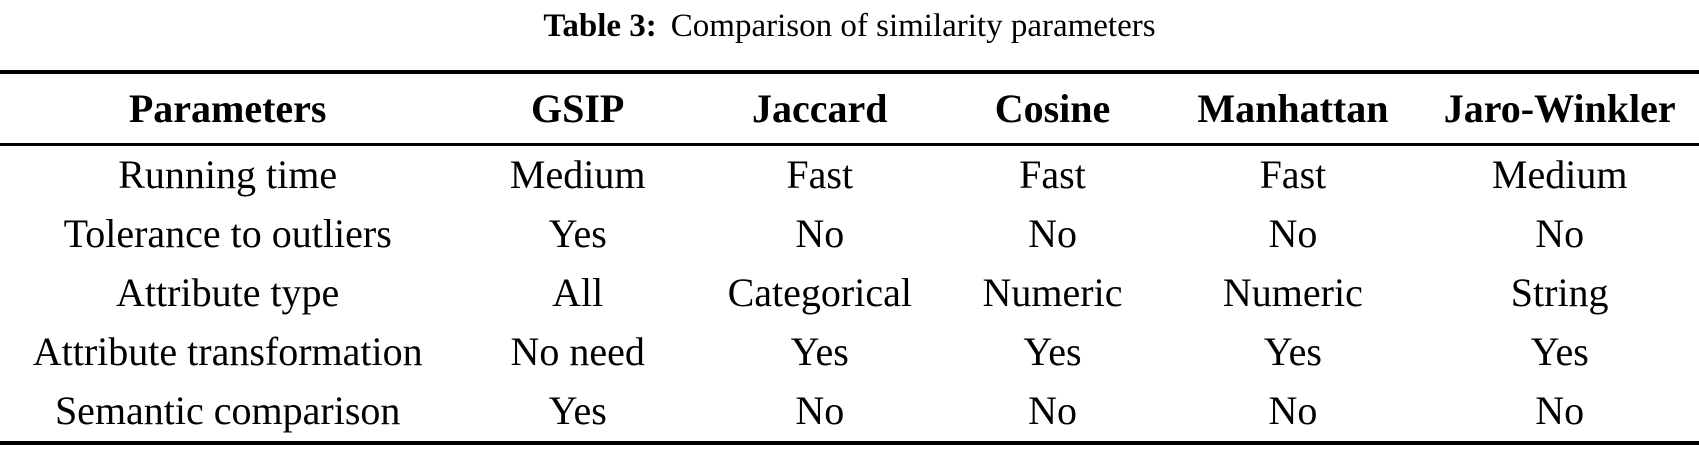 The image size is (1699, 457). I want to click on table-row: Tolerance to outliers Yes No No No No, so click(849, 234).